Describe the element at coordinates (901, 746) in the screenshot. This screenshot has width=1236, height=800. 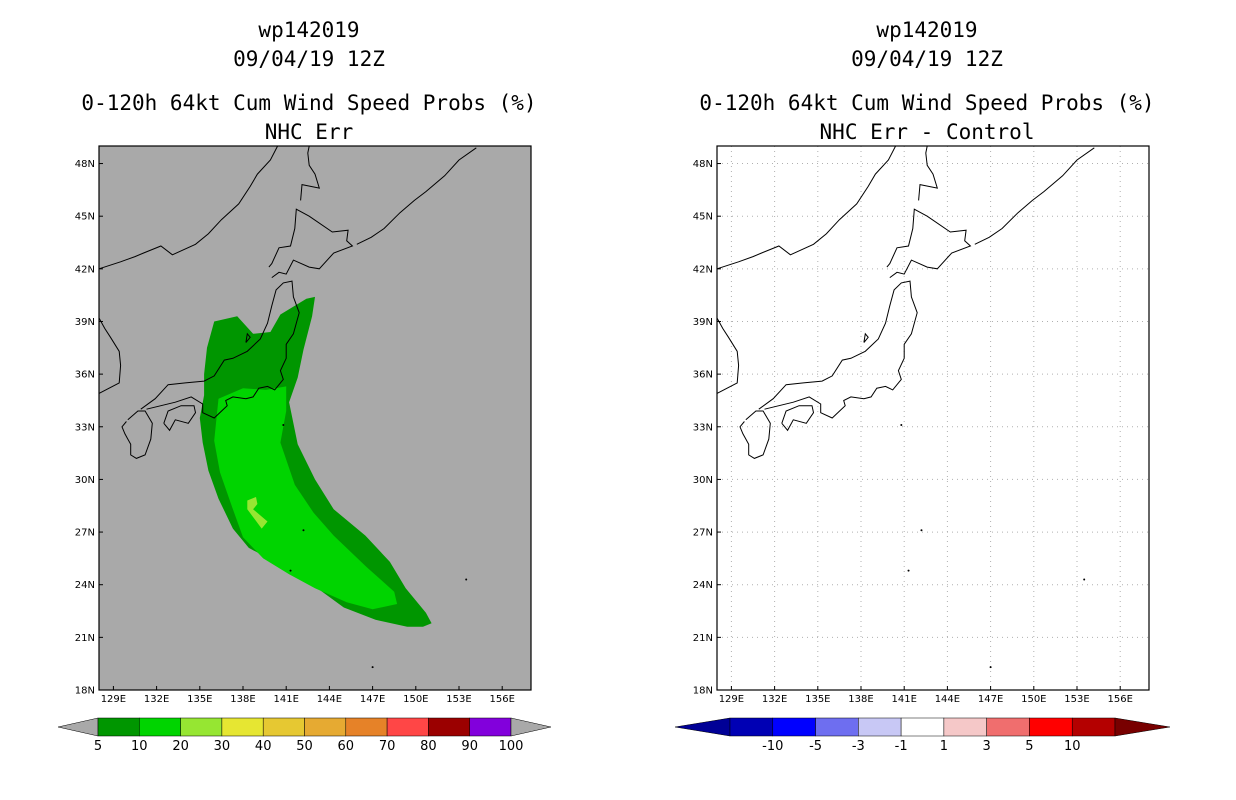
I see `colorbar-label: -1` at that location.